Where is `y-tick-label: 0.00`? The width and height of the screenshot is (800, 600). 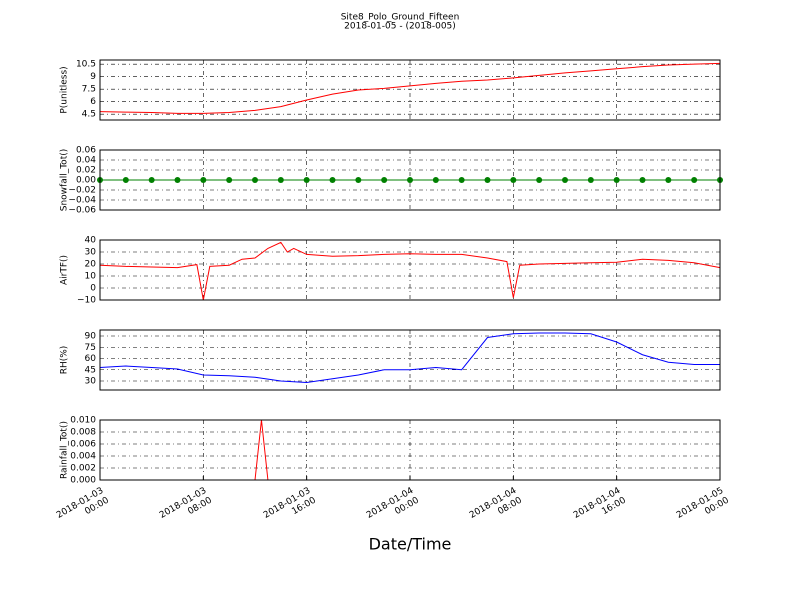 y-tick-label: 0.00 is located at coordinates (86, 181).